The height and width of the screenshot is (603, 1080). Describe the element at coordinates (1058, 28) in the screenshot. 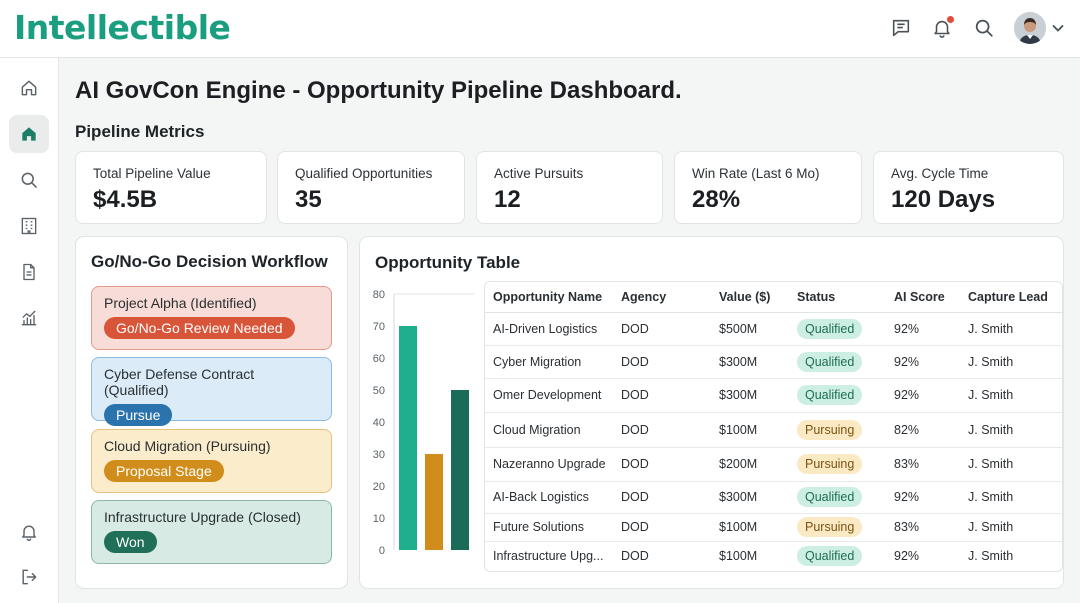

I see `chevron-down-icon` at that location.